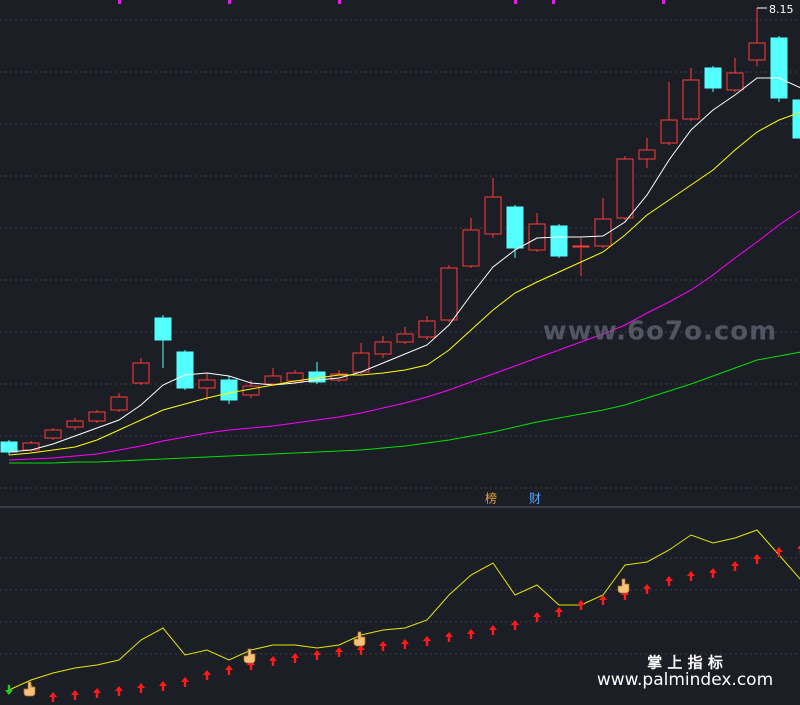 Image resolution: width=800 pixels, height=705 pixels. I want to click on high-label: 8.15, so click(781, 9).